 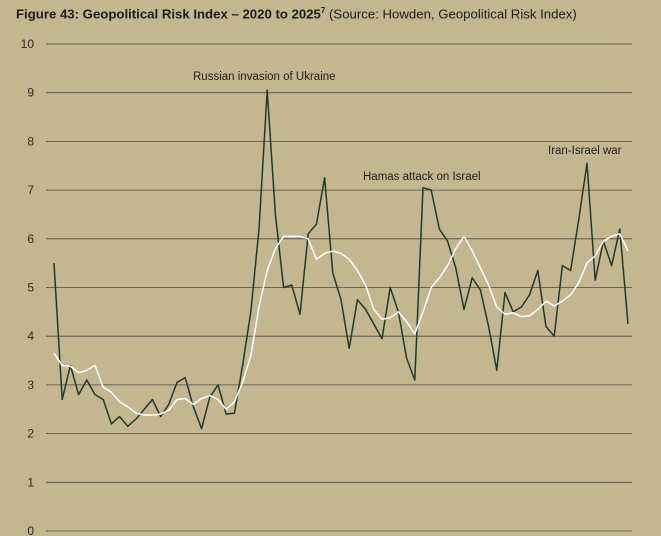 I want to click on annotation-iran-israel-war: Iran-Israel war, so click(x=585, y=151).